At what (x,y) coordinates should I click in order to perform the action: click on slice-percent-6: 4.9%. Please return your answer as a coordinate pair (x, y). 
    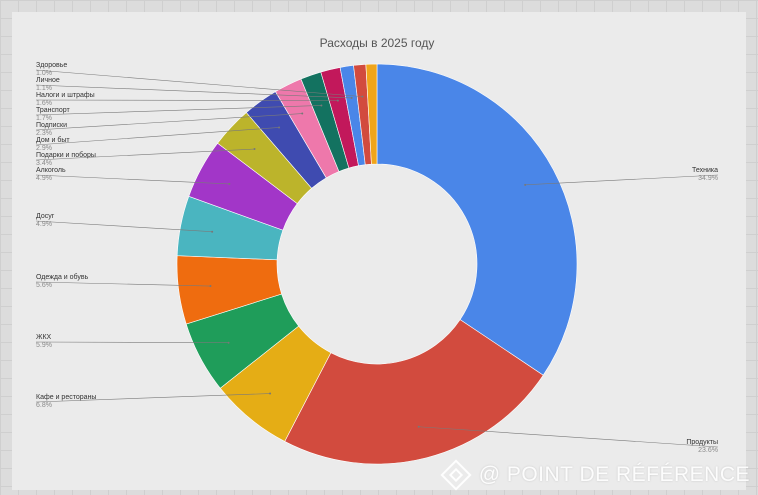
    Looking at the image, I should click on (44, 224).